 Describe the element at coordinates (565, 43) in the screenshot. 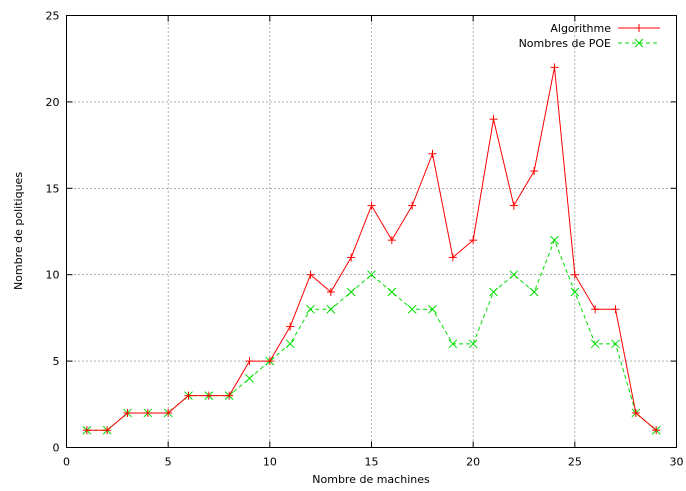

I see `legend-label: Nombres de POE` at that location.